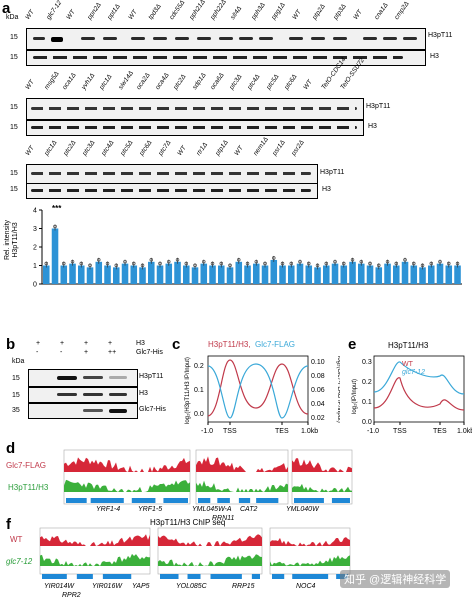  Describe the element at coordinates (291, 82) in the screenshot. I see `strain-label: ptc6Δ` at that location.